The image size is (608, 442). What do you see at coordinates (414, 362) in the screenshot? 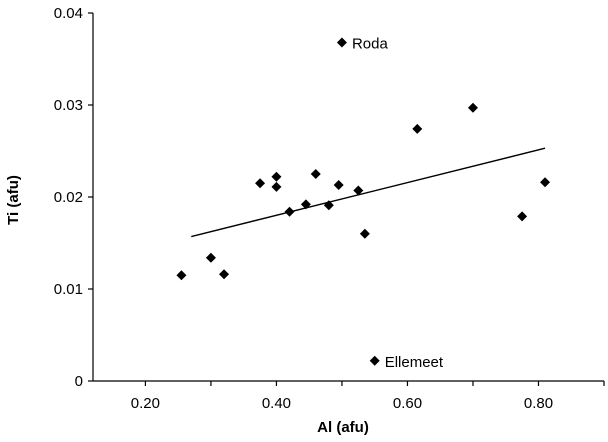
I see `annotation-label: Ellemeet` at bounding box center [414, 362].